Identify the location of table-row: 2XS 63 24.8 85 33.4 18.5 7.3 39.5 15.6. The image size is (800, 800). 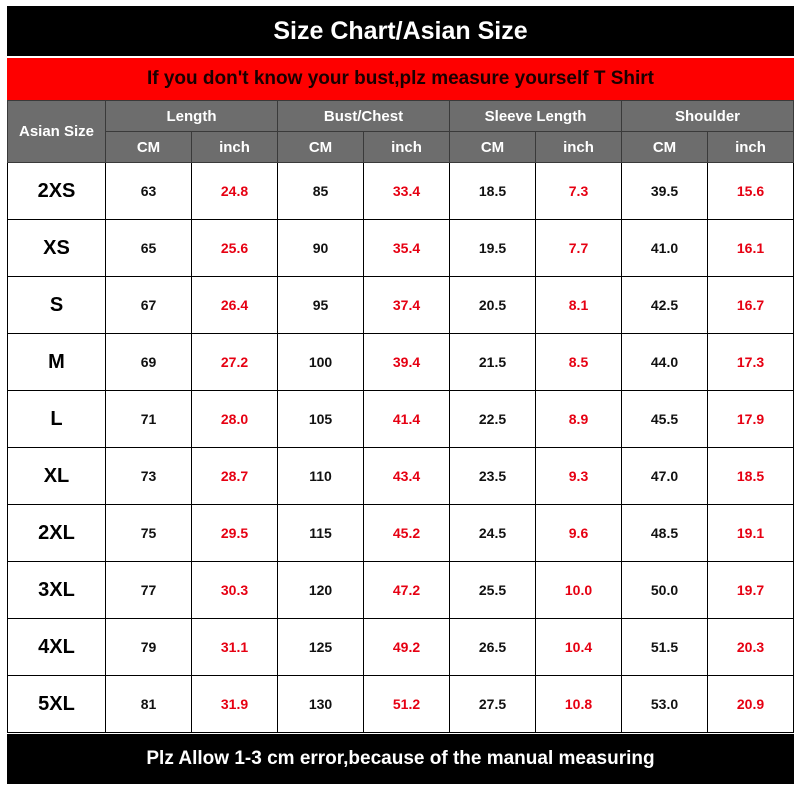
(401, 191).